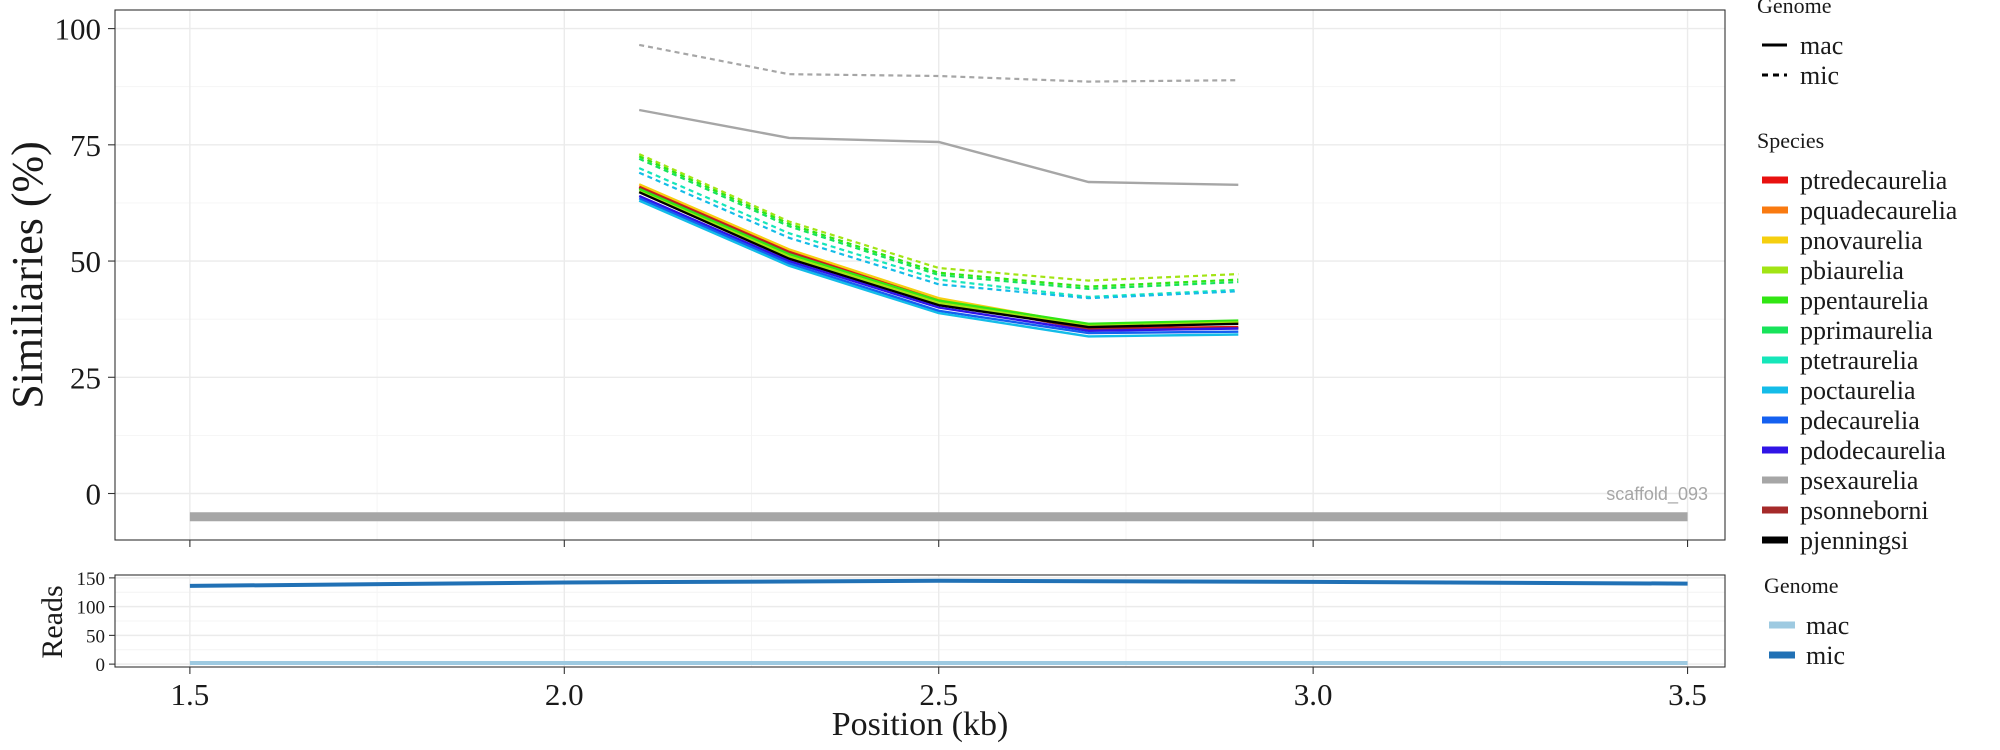 This screenshot has height=750, width=2000. What do you see at coordinates (938, 63) in the screenshot?
I see `series-line-psexaurelia-mic` at bounding box center [938, 63].